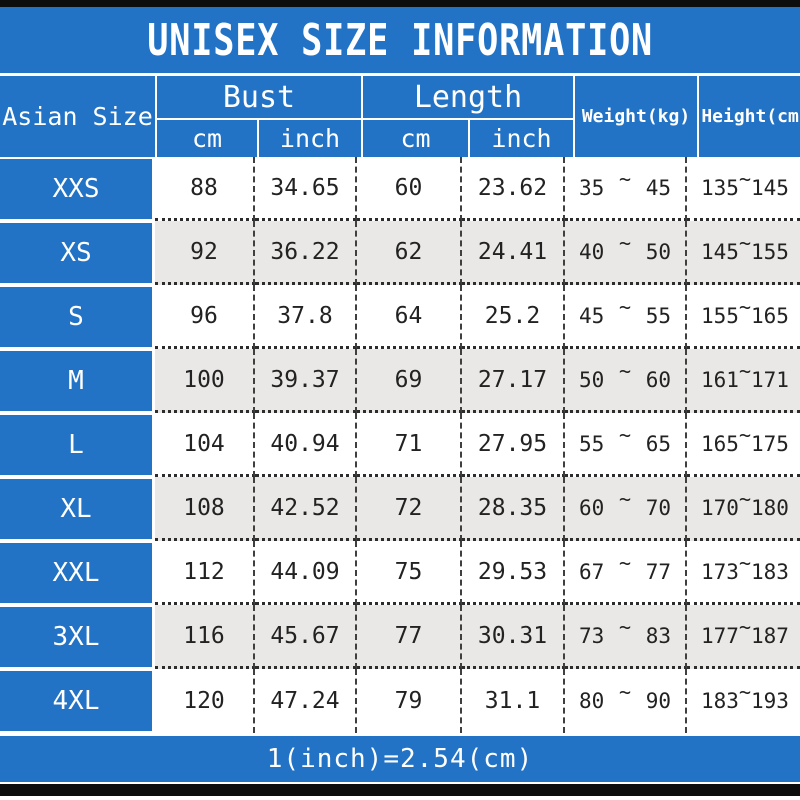 The height and width of the screenshot is (800, 800). What do you see at coordinates (400, 573) in the screenshot?
I see `table-row: XXL 112 44.09 75 29.53 67 ~ 77 173 ~ 183` at bounding box center [400, 573].